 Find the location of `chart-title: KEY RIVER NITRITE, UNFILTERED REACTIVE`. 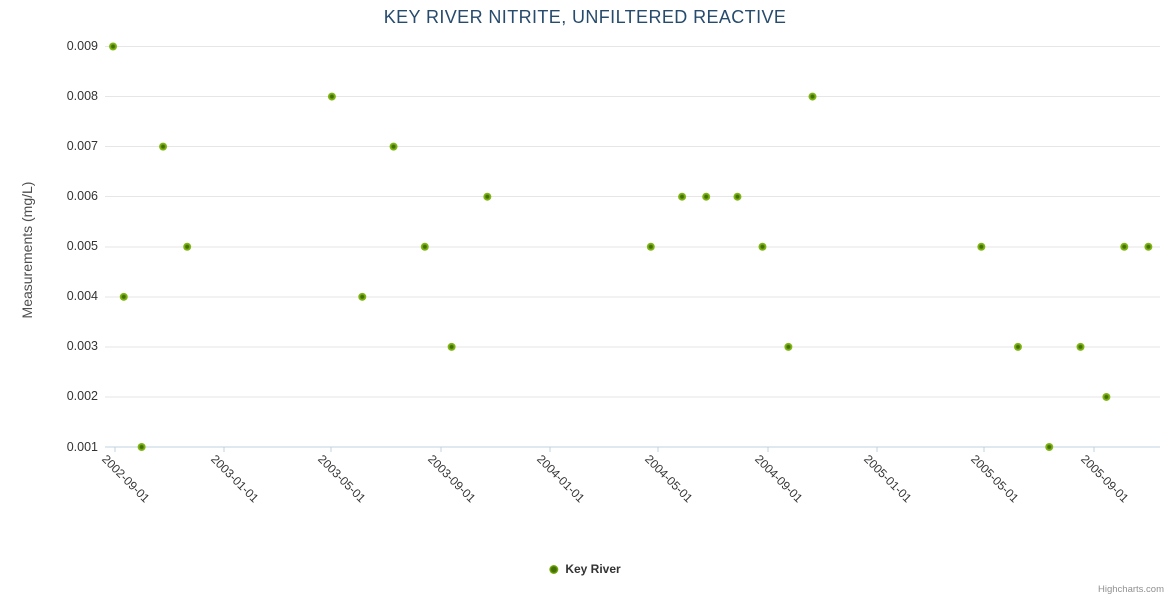

chart-title: KEY RIVER NITRITE, UNFILTERED REACTIVE is located at coordinates (585, 17).